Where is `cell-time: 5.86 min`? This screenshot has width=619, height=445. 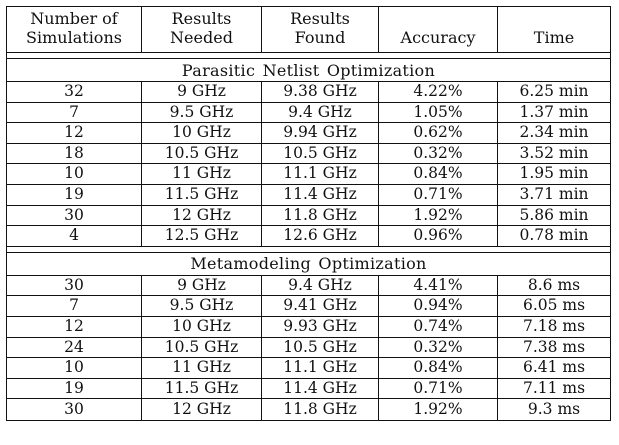
cell-time: 5.86 min is located at coordinates (554, 214).